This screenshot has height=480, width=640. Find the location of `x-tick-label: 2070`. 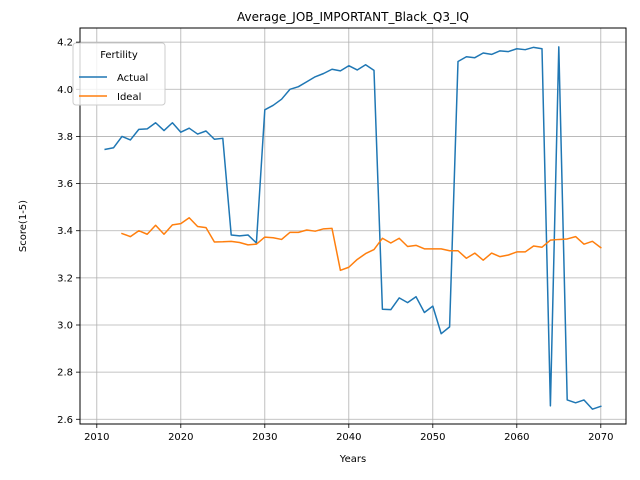

x-tick-label: 2070 is located at coordinates (600, 437).